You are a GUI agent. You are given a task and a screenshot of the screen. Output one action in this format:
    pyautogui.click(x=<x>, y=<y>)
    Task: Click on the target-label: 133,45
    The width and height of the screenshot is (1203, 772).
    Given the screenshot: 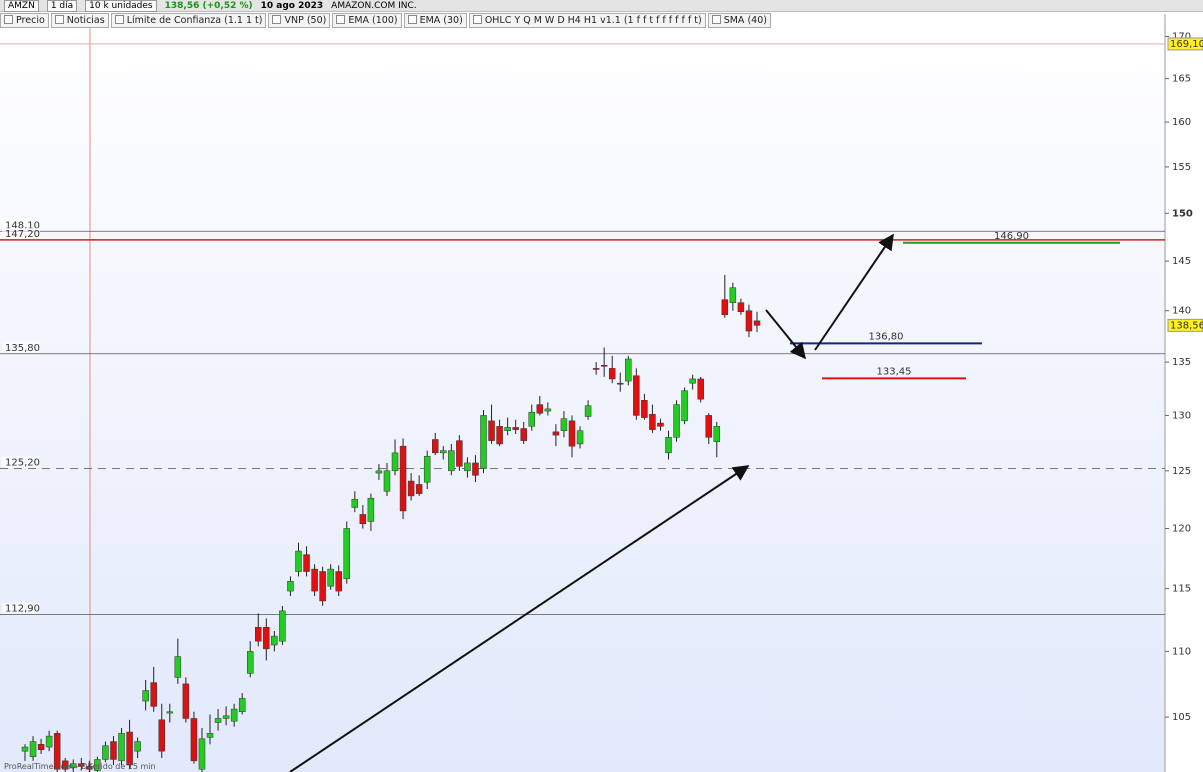 What is the action you would take?
    pyautogui.click(x=894, y=371)
    